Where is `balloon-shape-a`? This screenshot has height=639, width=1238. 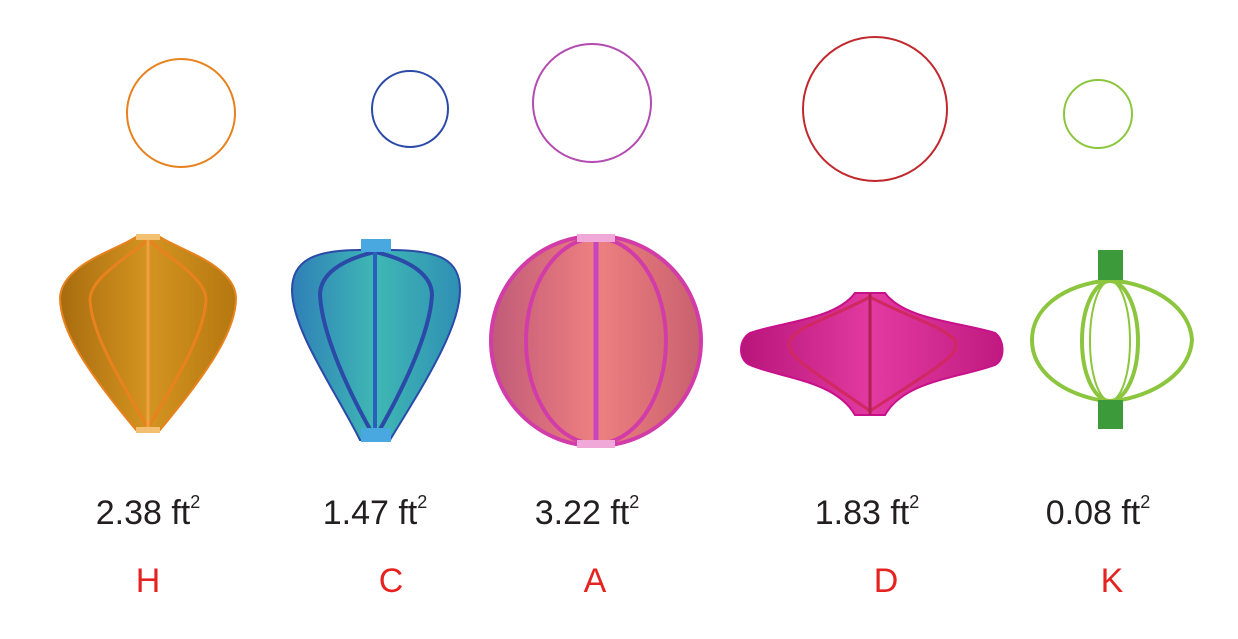 balloon-shape-a is located at coordinates (596, 341).